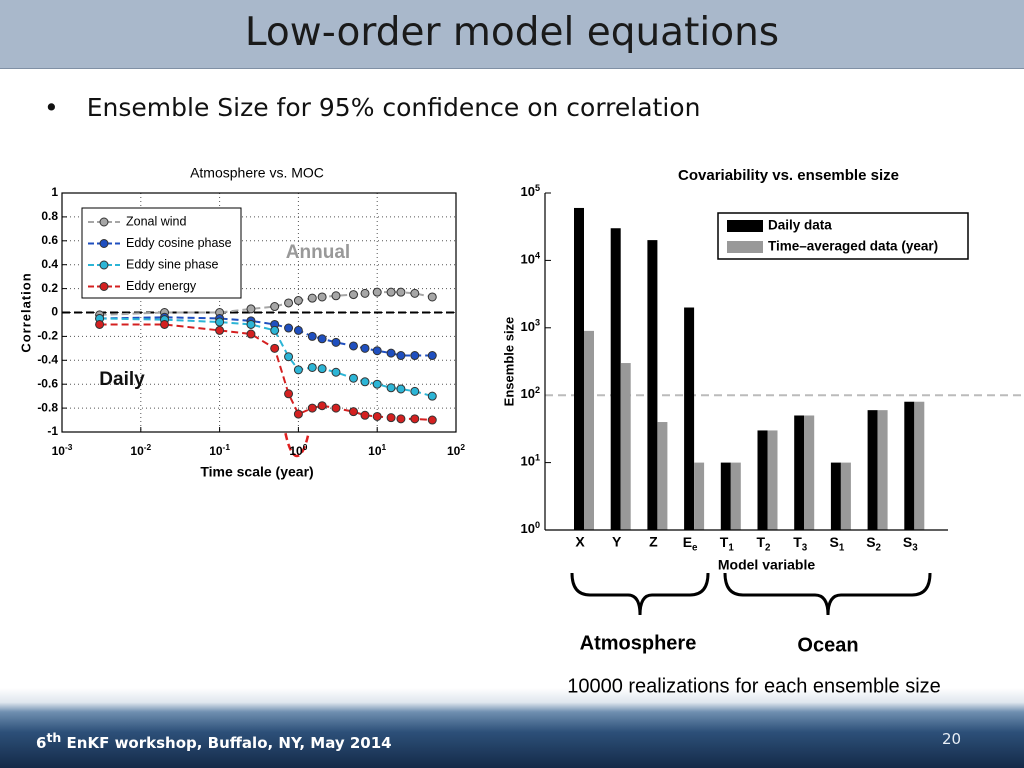  I want to click on footer-suffix: th, so click(54, 737).